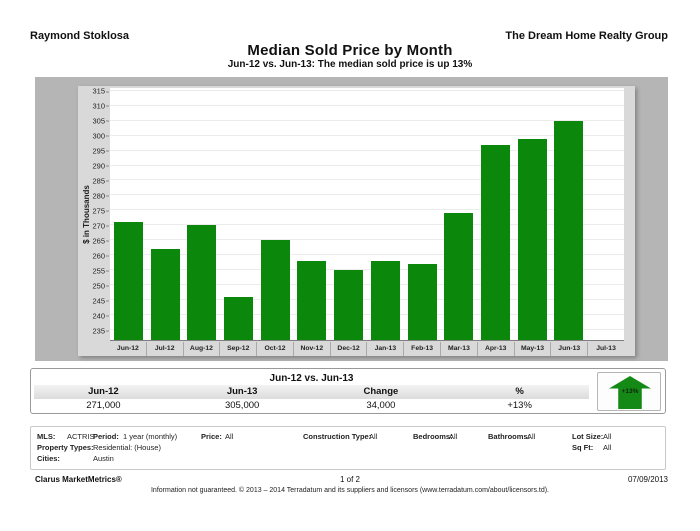 The image size is (700, 531). Describe the element at coordinates (647, 479) in the screenshot. I see `footer-date: 07/09/2013` at that location.